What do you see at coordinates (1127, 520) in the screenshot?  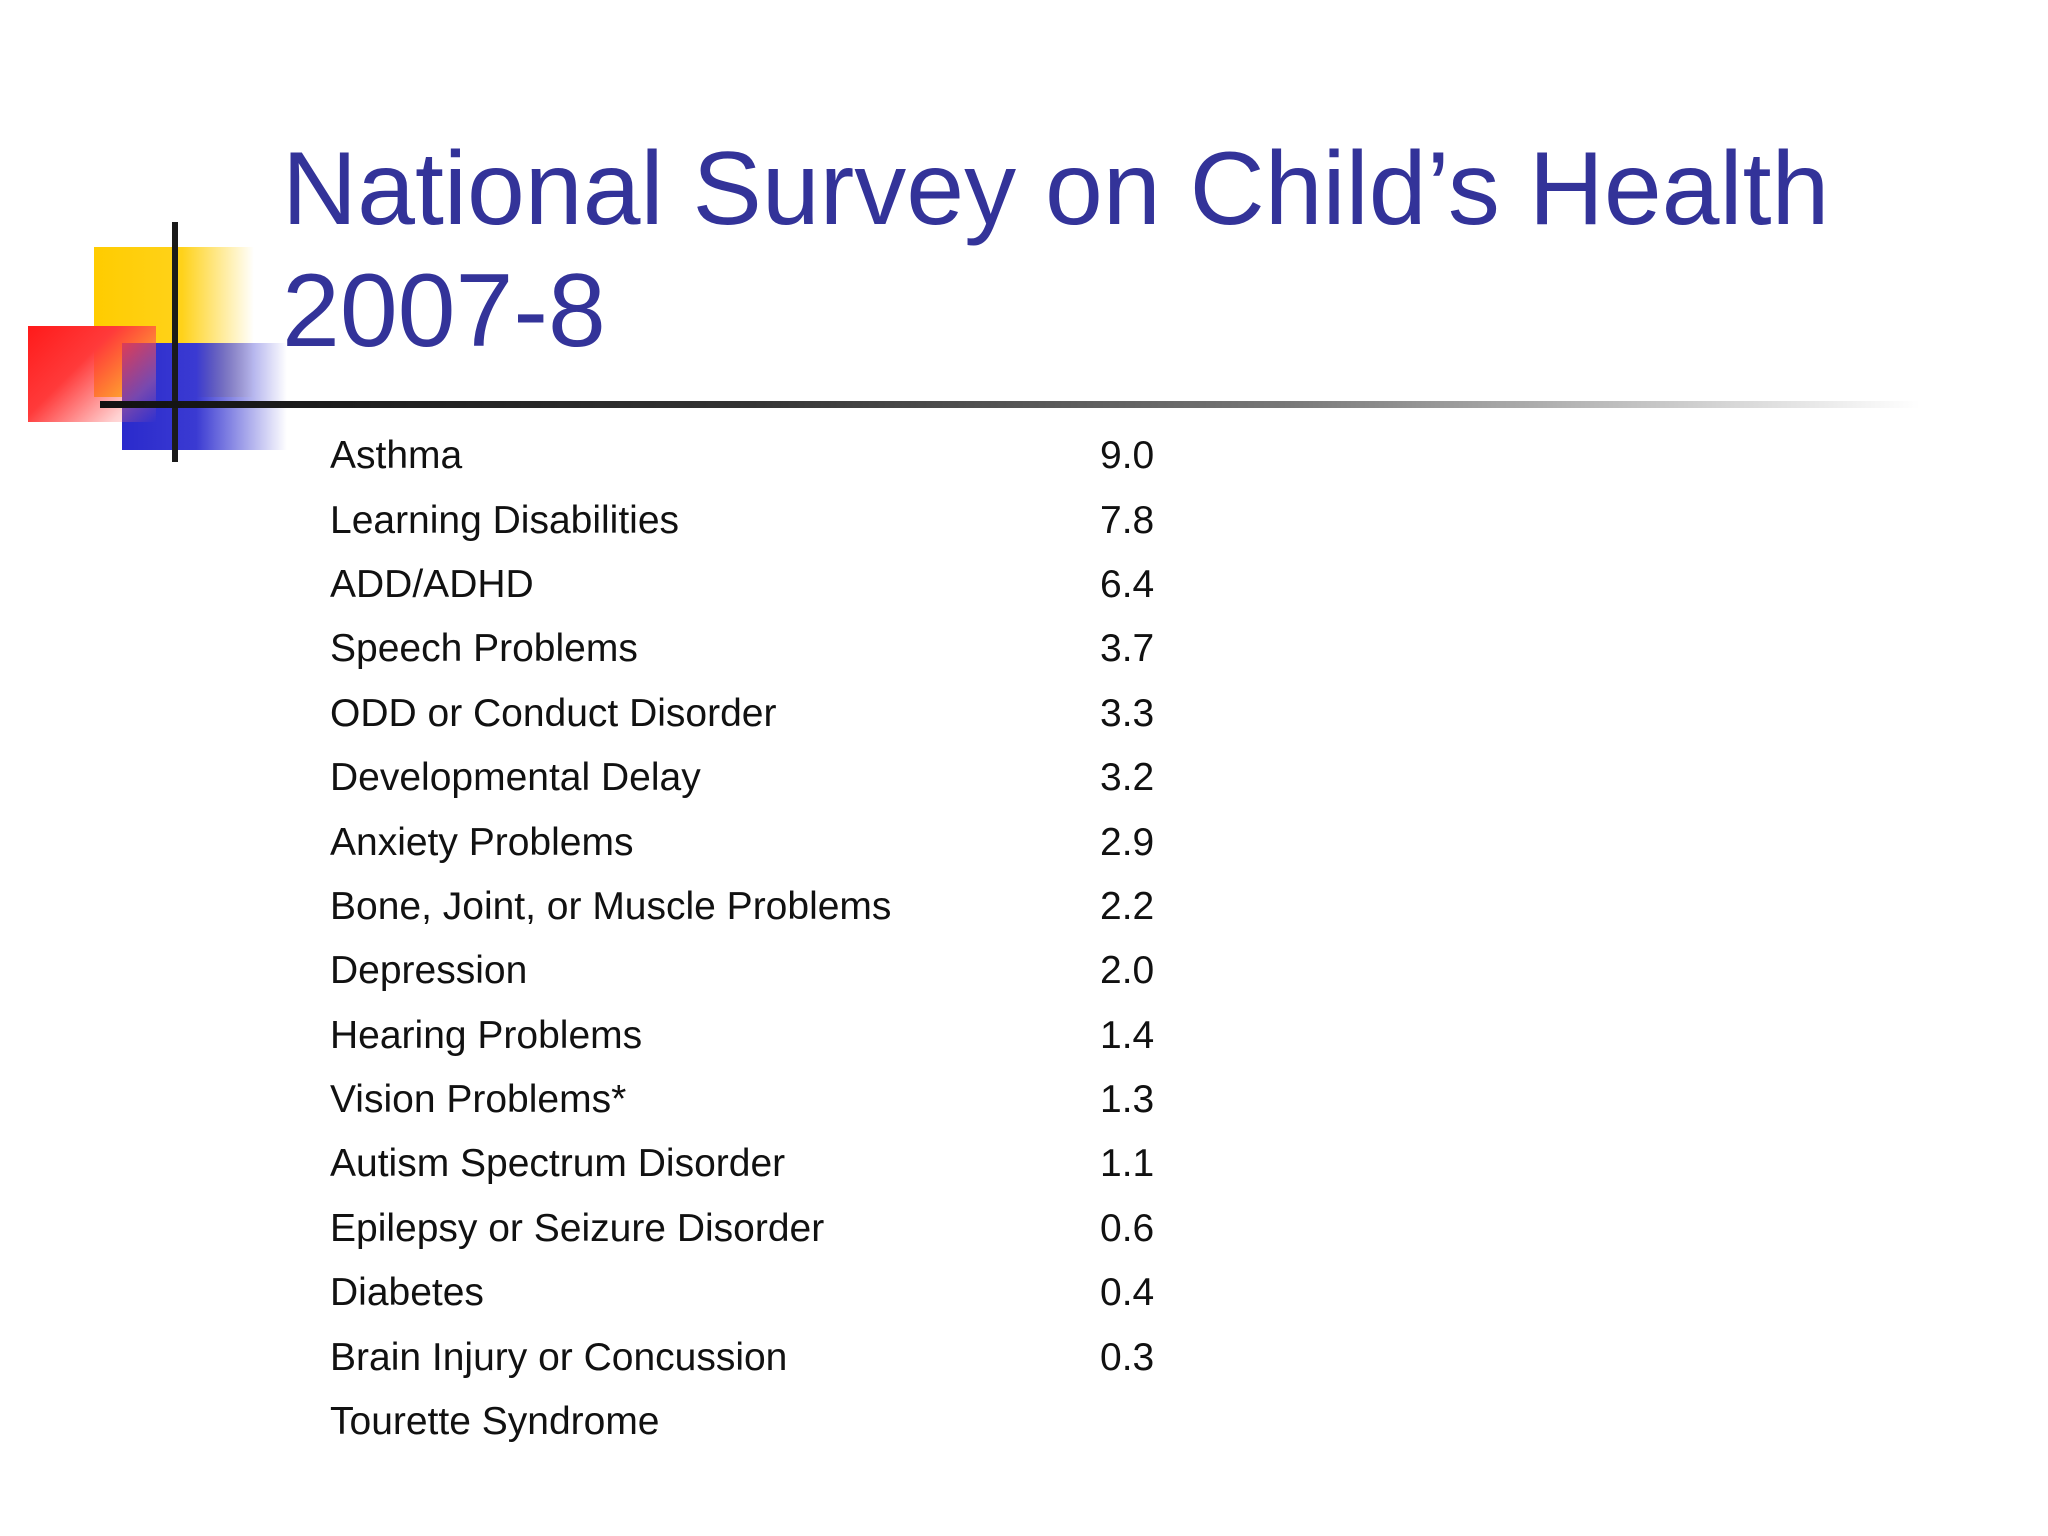 I see `condition-value: 7.8` at bounding box center [1127, 520].